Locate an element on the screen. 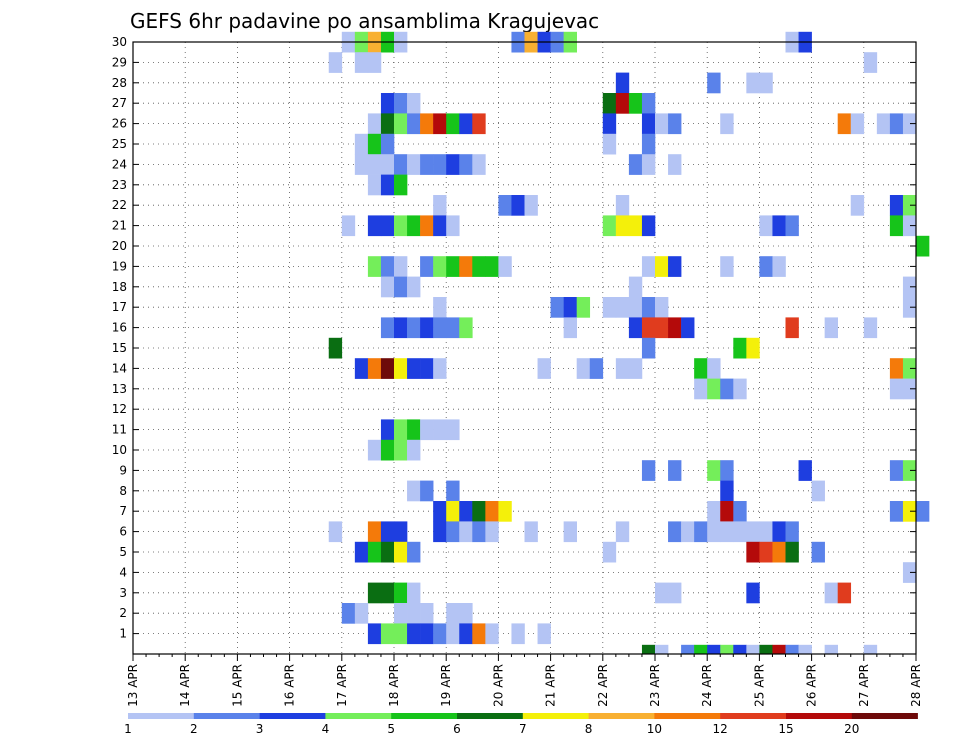 This screenshot has width=960, height=746. legend-label: 2 is located at coordinates (194, 729).